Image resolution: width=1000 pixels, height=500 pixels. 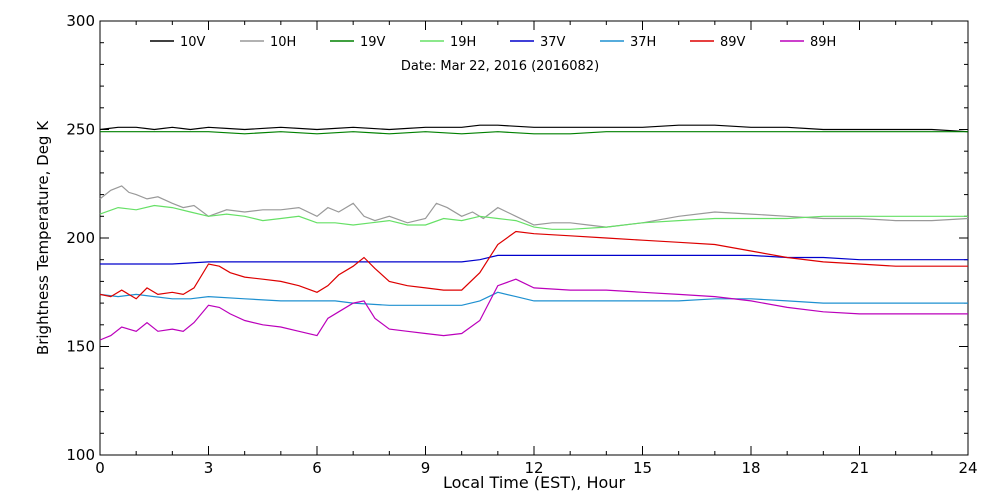 What do you see at coordinates (750, 468) in the screenshot?
I see `x-tick-label: 18` at bounding box center [750, 468].